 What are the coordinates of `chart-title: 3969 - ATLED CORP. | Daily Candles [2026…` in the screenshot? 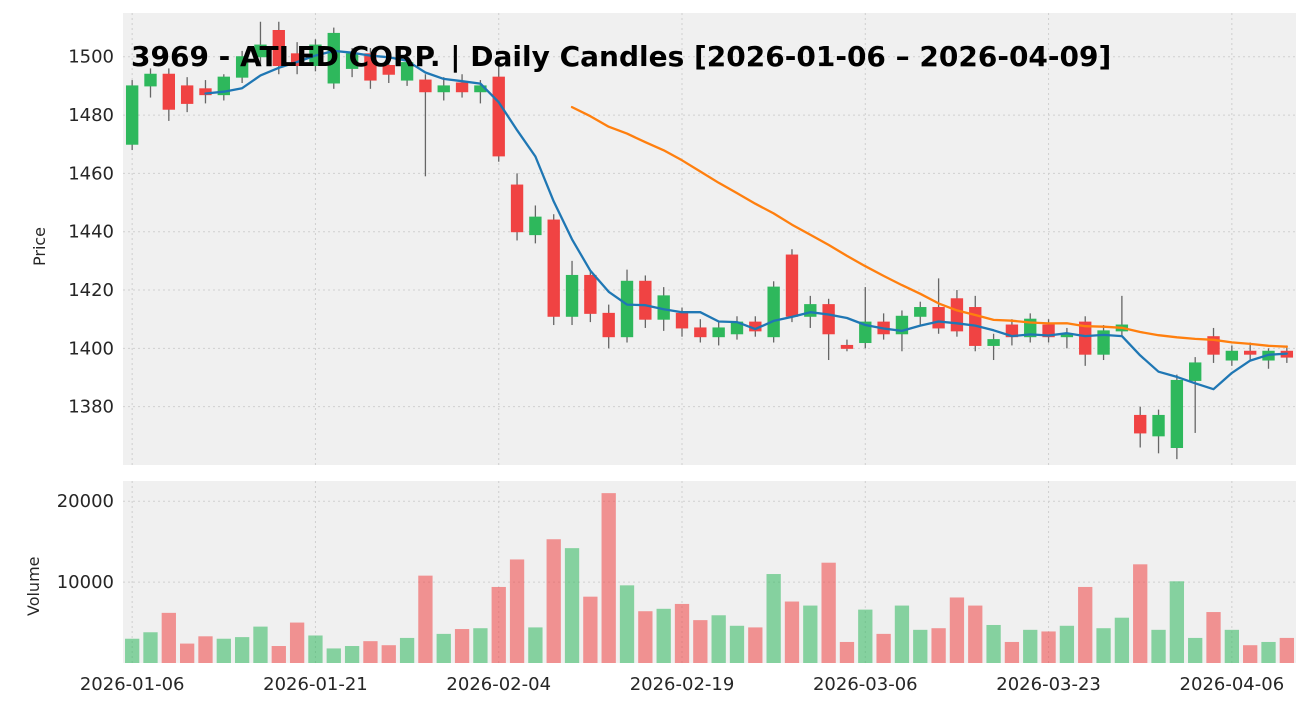 It's located at (621, 56).